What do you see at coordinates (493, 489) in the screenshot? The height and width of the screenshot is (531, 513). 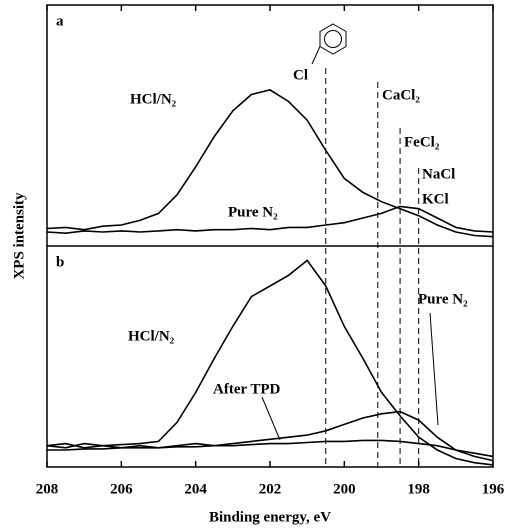 I see `x-tick-label: 196` at bounding box center [493, 489].